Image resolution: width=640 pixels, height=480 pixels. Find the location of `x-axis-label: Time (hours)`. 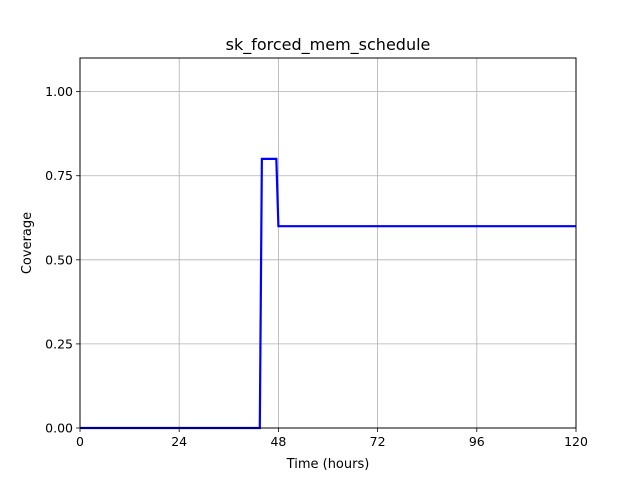

x-axis-label: Time (hours) is located at coordinates (328, 464).